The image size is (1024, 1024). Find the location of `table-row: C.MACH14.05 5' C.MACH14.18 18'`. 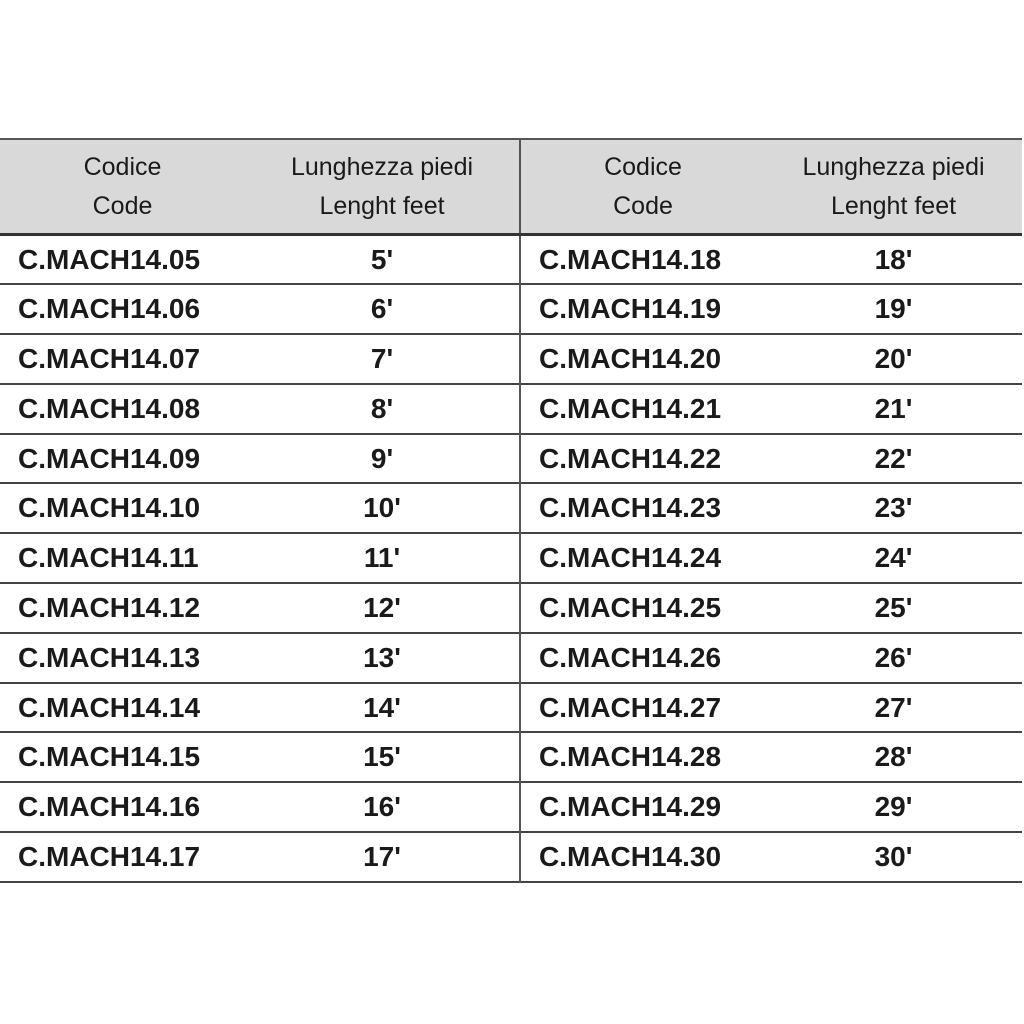

table-row: C.MACH14.05 5' C.MACH14.18 18' is located at coordinates (511, 259).